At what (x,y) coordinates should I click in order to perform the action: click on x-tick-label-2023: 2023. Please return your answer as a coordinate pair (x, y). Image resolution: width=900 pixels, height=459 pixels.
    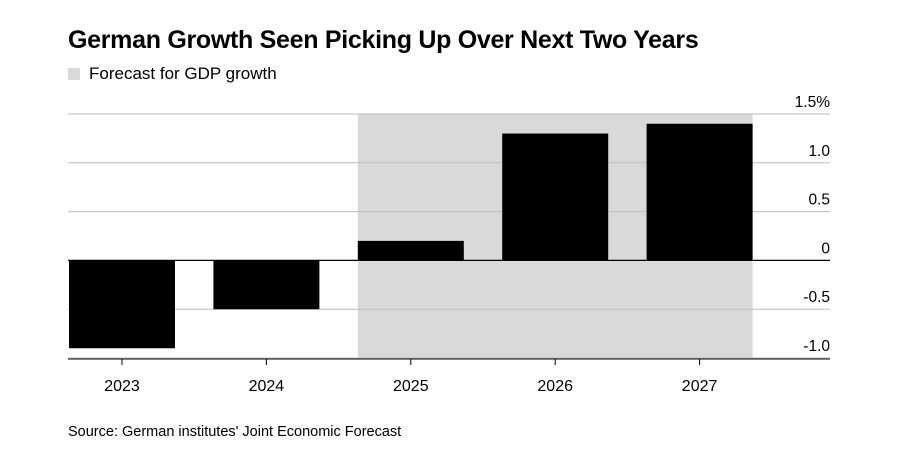
    Looking at the image, I should click on (122, 386).